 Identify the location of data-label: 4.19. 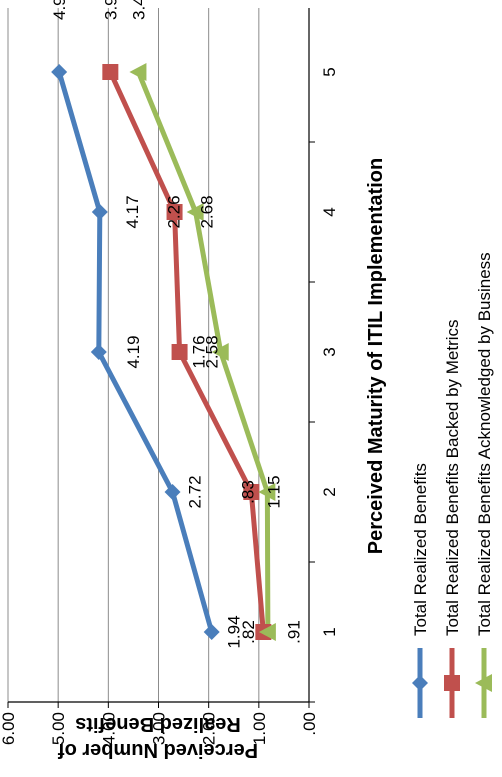
(133, 351).